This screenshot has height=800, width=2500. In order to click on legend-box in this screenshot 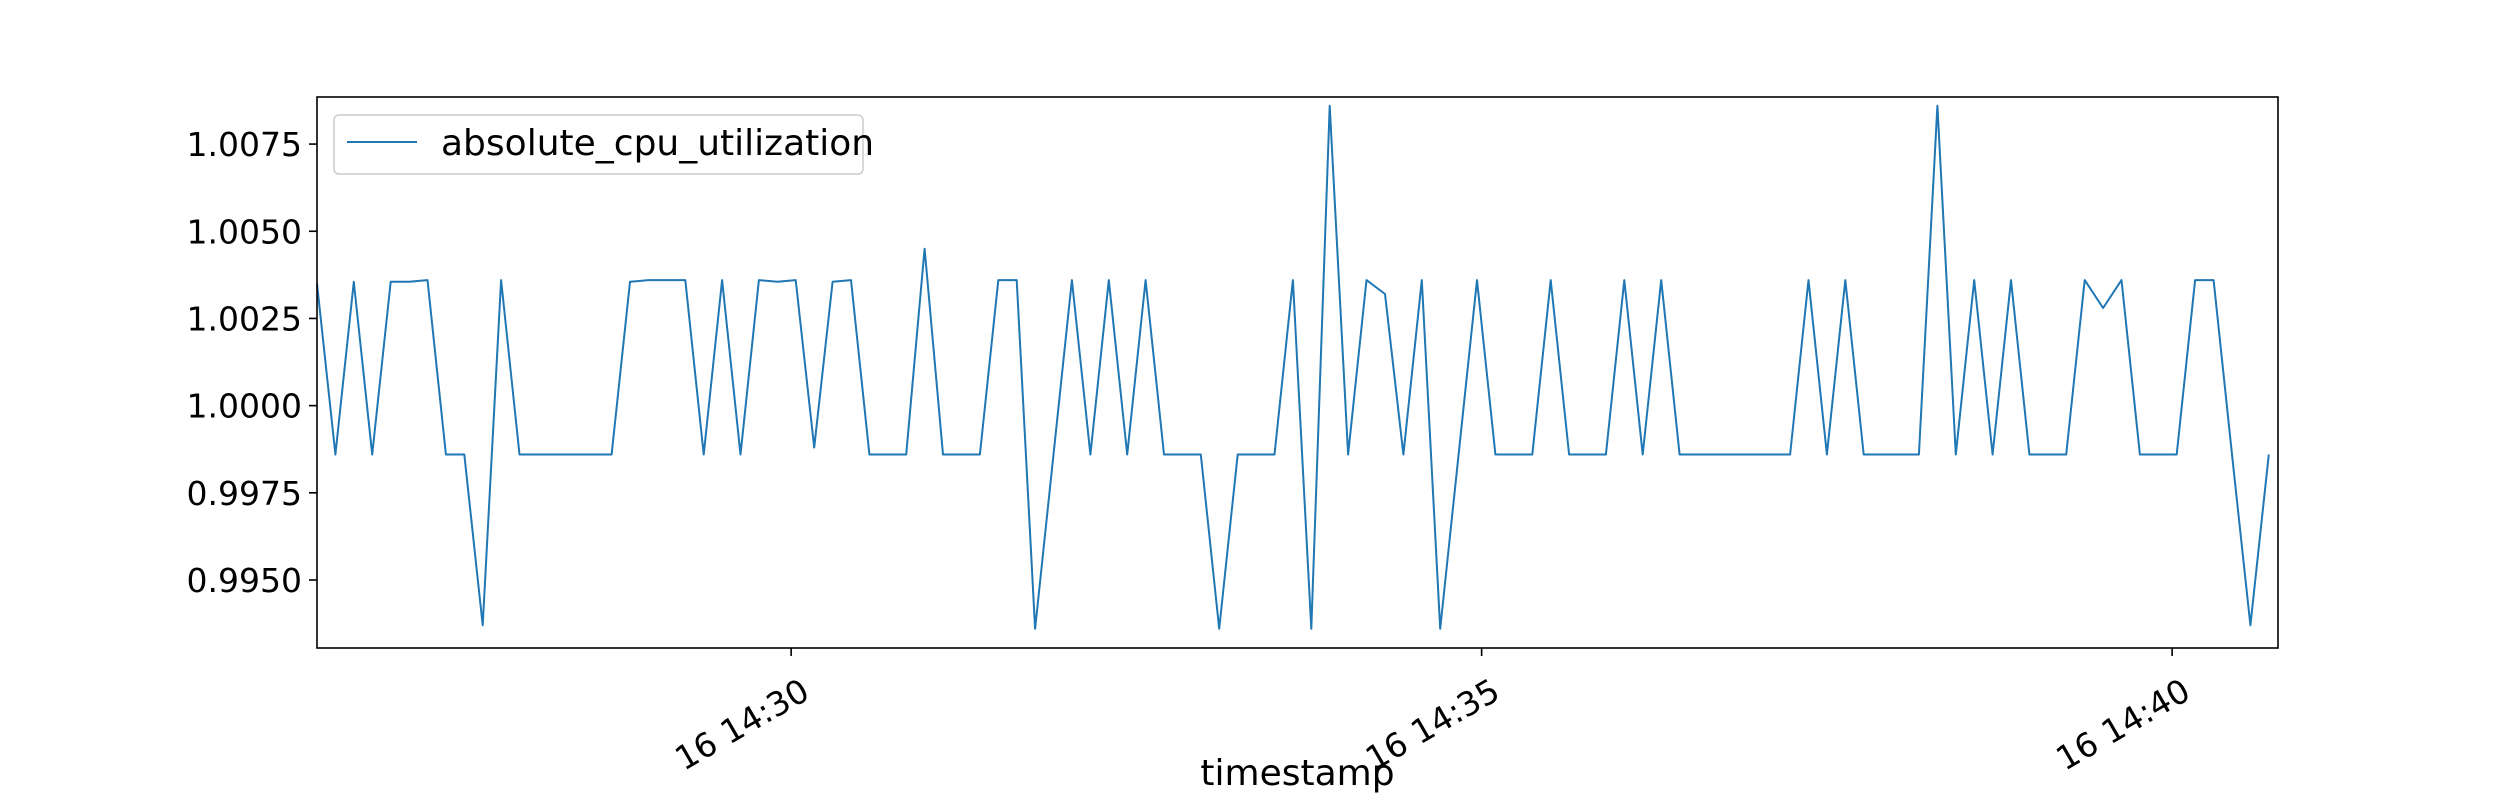, I will do `click(598, 144)`.